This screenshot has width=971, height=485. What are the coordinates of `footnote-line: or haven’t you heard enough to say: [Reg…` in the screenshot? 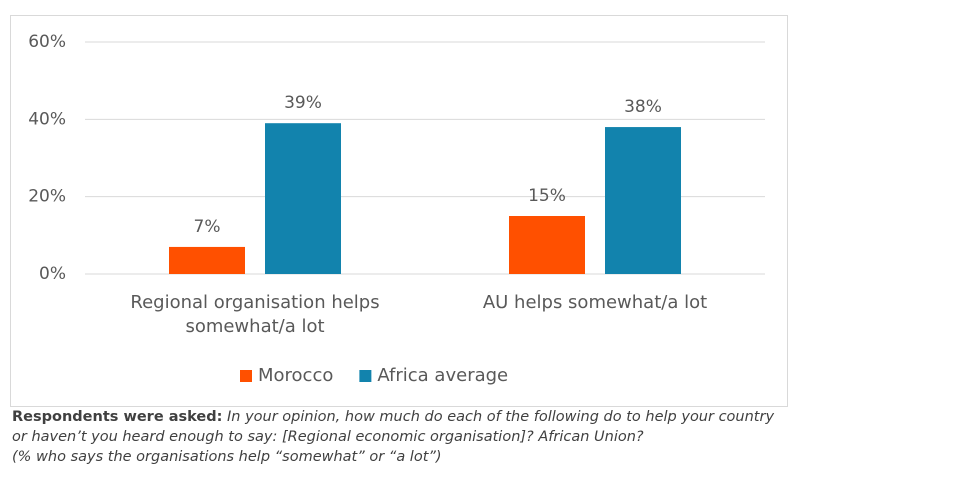 It's located at (328, 437).